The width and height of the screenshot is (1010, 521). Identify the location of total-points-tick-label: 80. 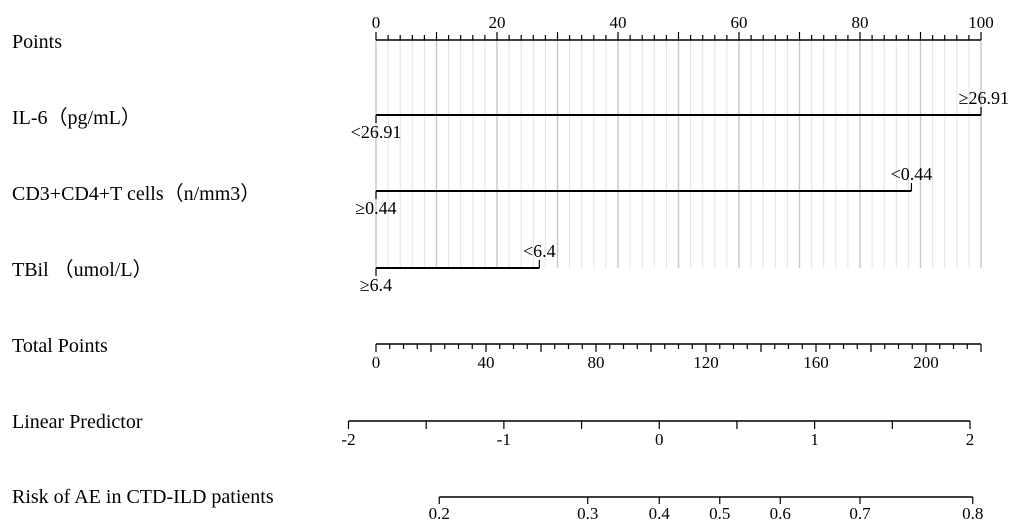
(596, 362).